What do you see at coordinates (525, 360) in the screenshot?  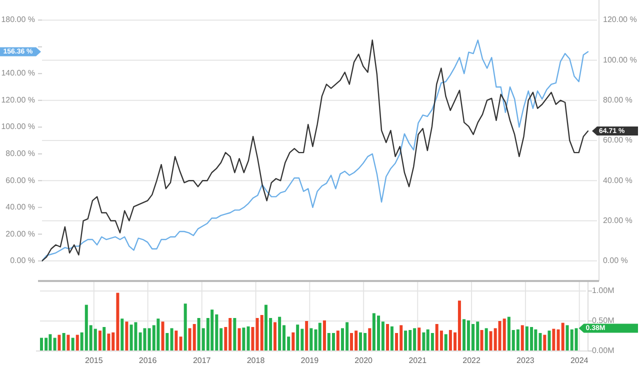 I see `x-tick-label: 2023` at bounding box center [525, 360].